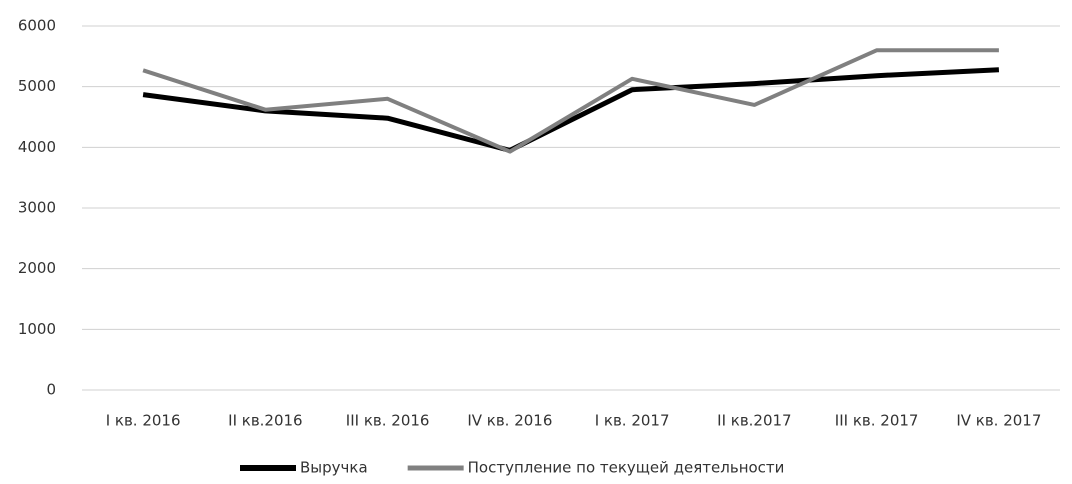  What do you see at coordinates (37, 26) in the screenshot?
I see `y-tick-label: 6000` at bounding box center [37, 26].